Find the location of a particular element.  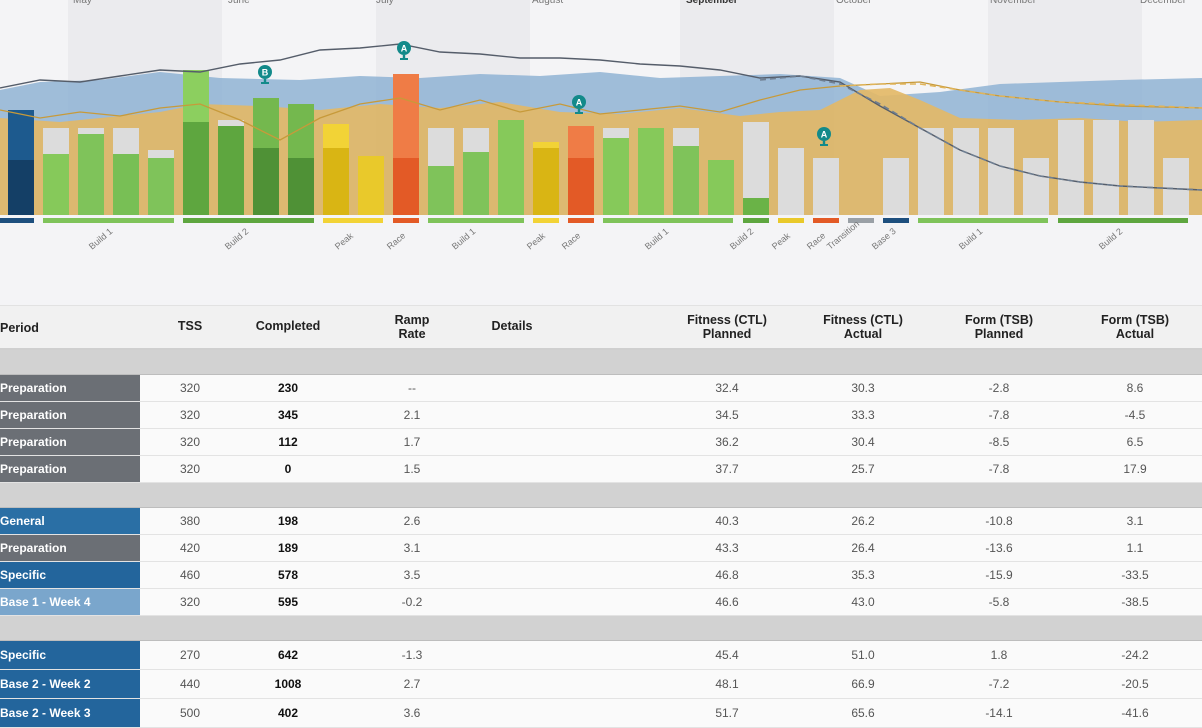

col-tss: TSS is located at coordinates (190, 326).